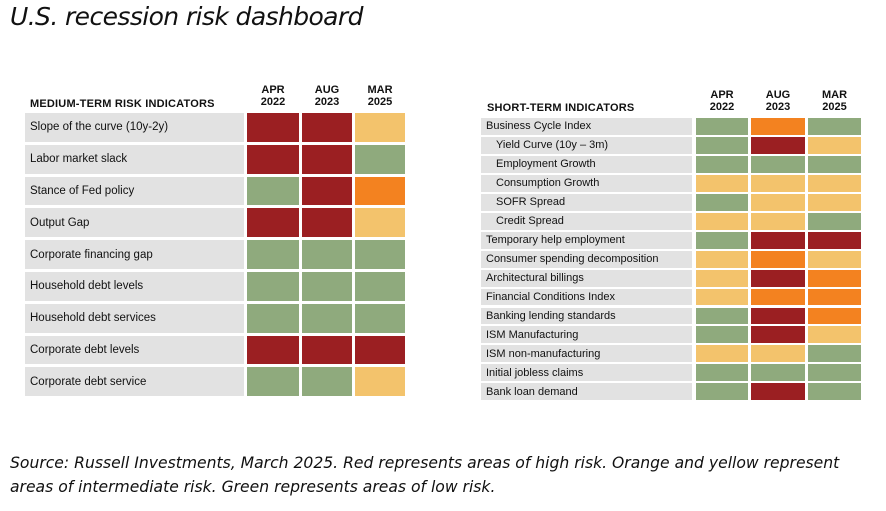  What do you see at coordinates (586, 316) in the screenshot?
I see `row-label: Banking lending standards` at bounding box center [586, 316].